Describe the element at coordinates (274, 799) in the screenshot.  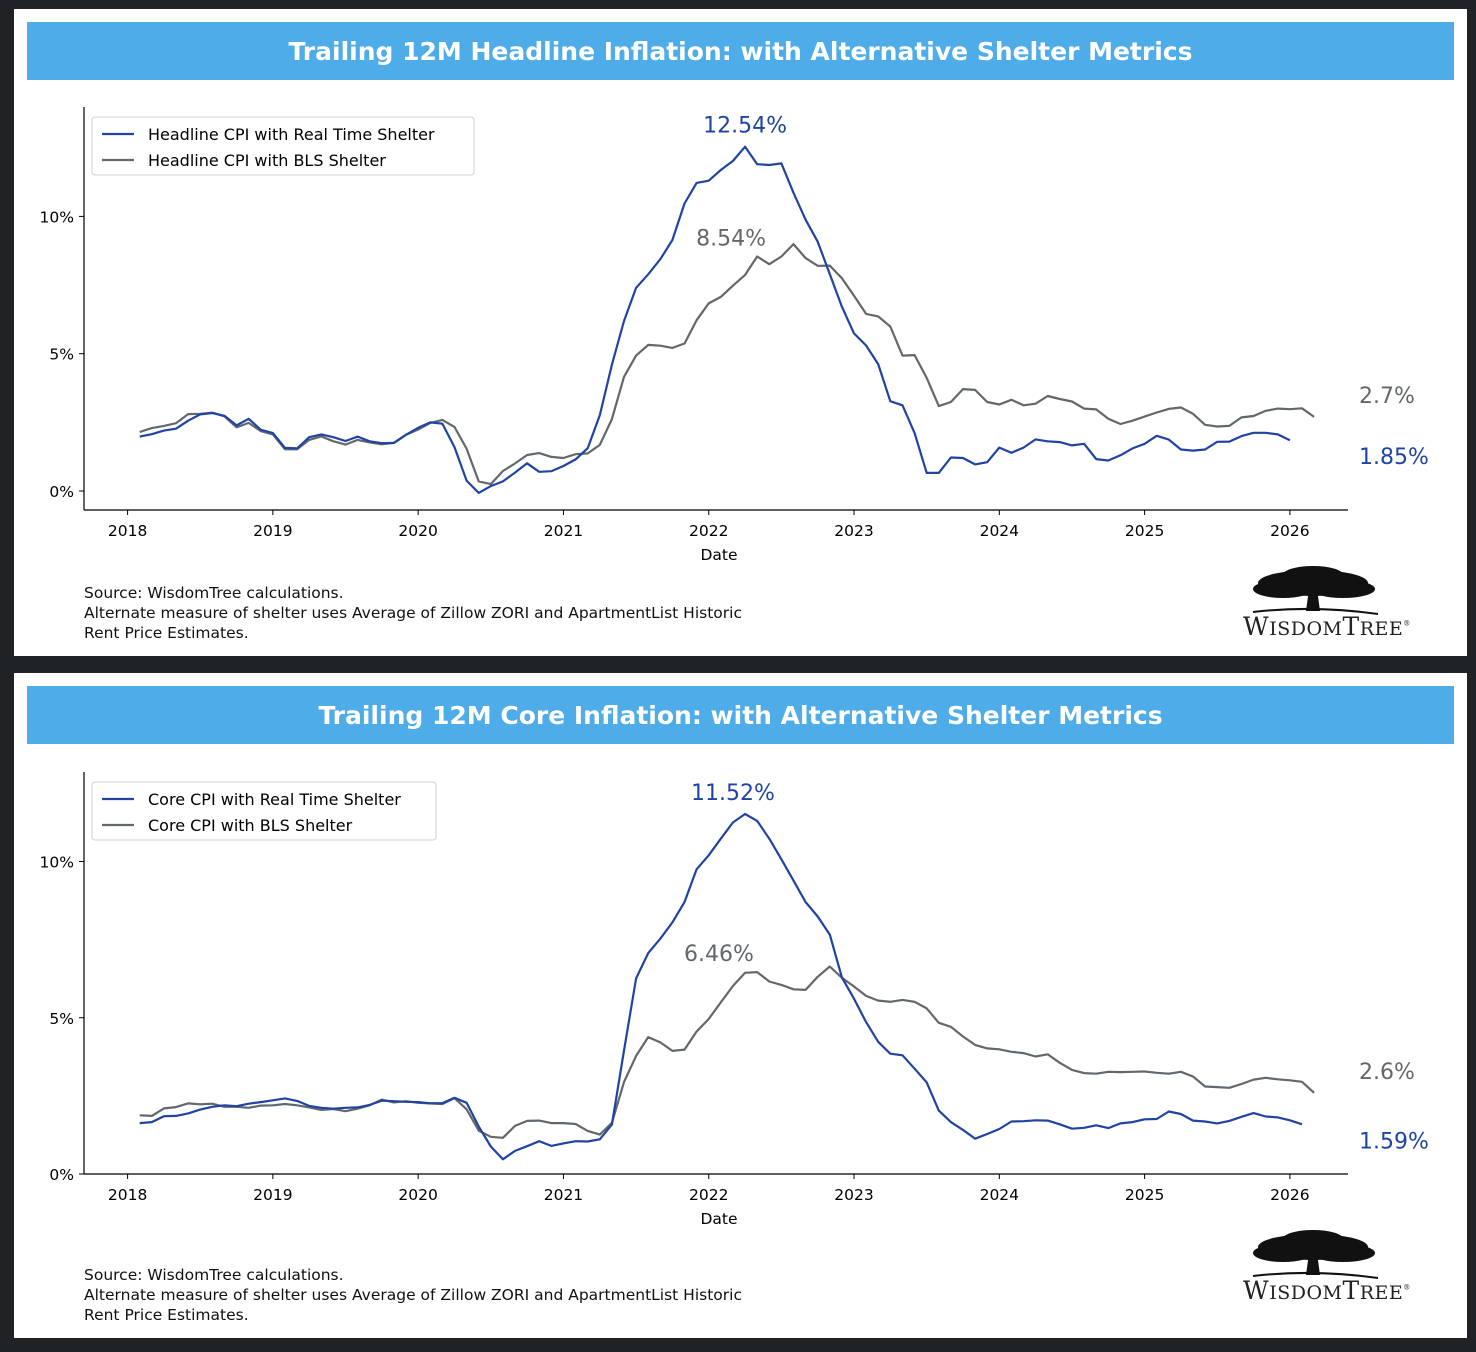
I see `legend-label: Core CPI with Real Time Shelter` at that location.